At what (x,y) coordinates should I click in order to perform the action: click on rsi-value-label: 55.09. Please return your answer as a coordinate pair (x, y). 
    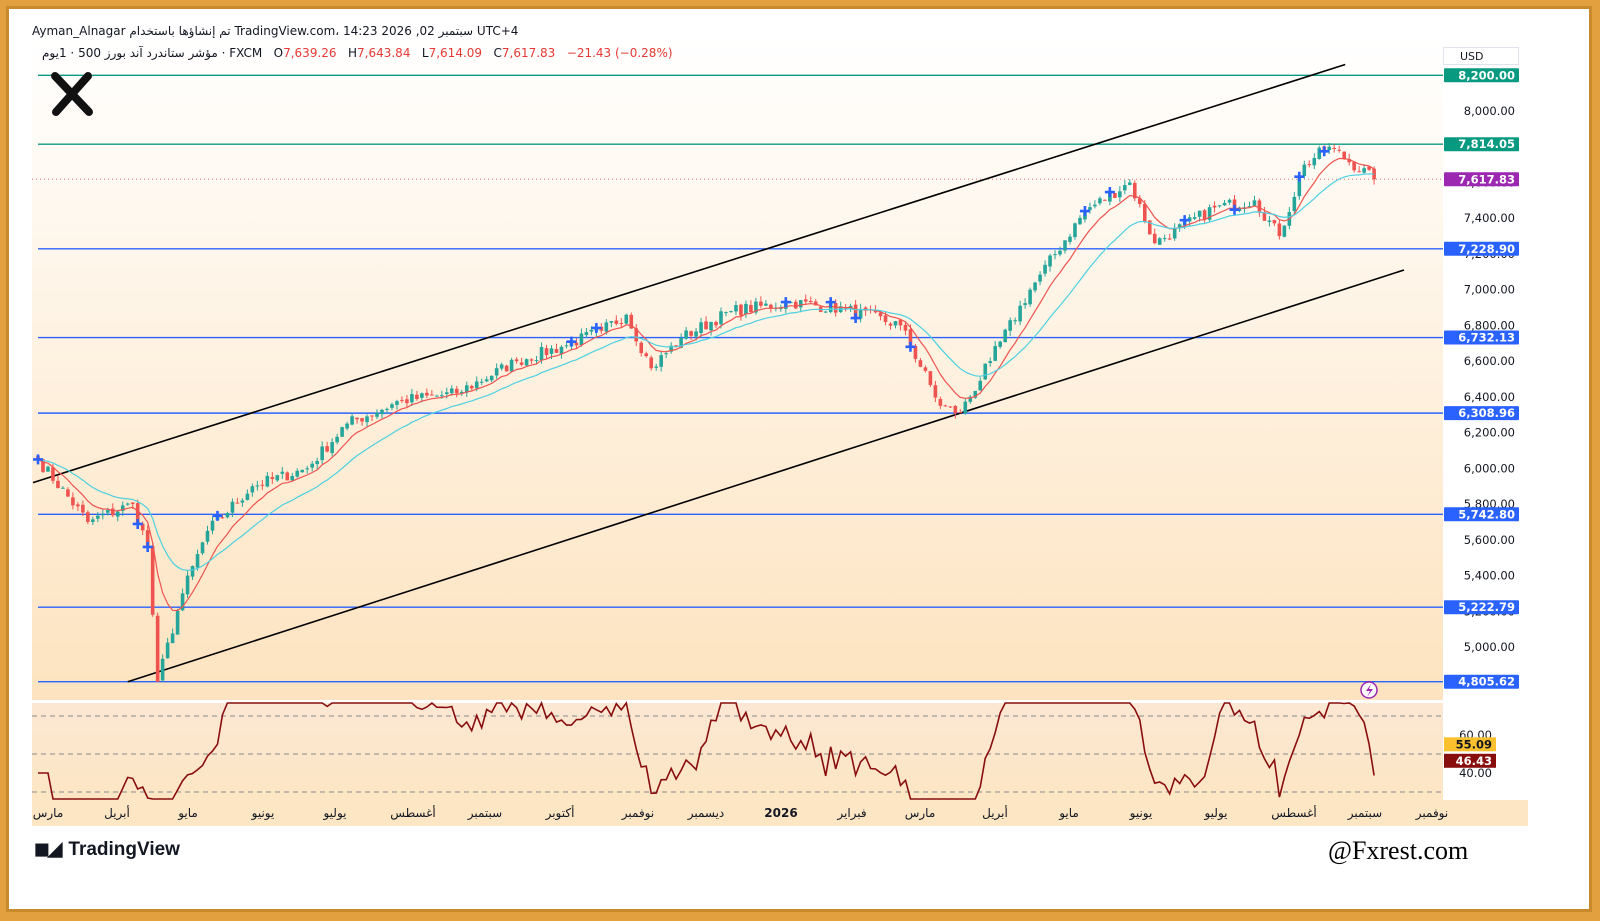
    Looking at the image, I should click on (1474, 744).